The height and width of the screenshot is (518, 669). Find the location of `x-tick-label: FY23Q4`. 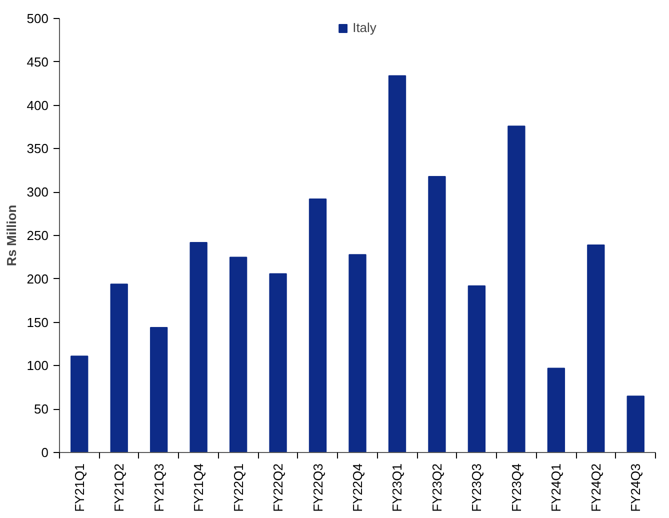

x-tick-label: FY23Q4 is located at coordinates (516, 487).